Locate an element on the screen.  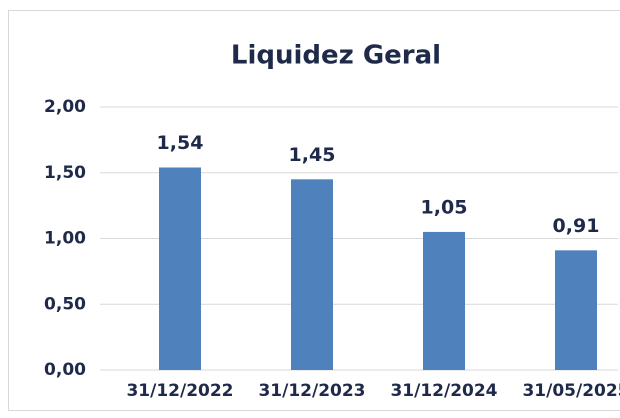
y-tick-label: 2,00 is located at coordinates (65, 107).